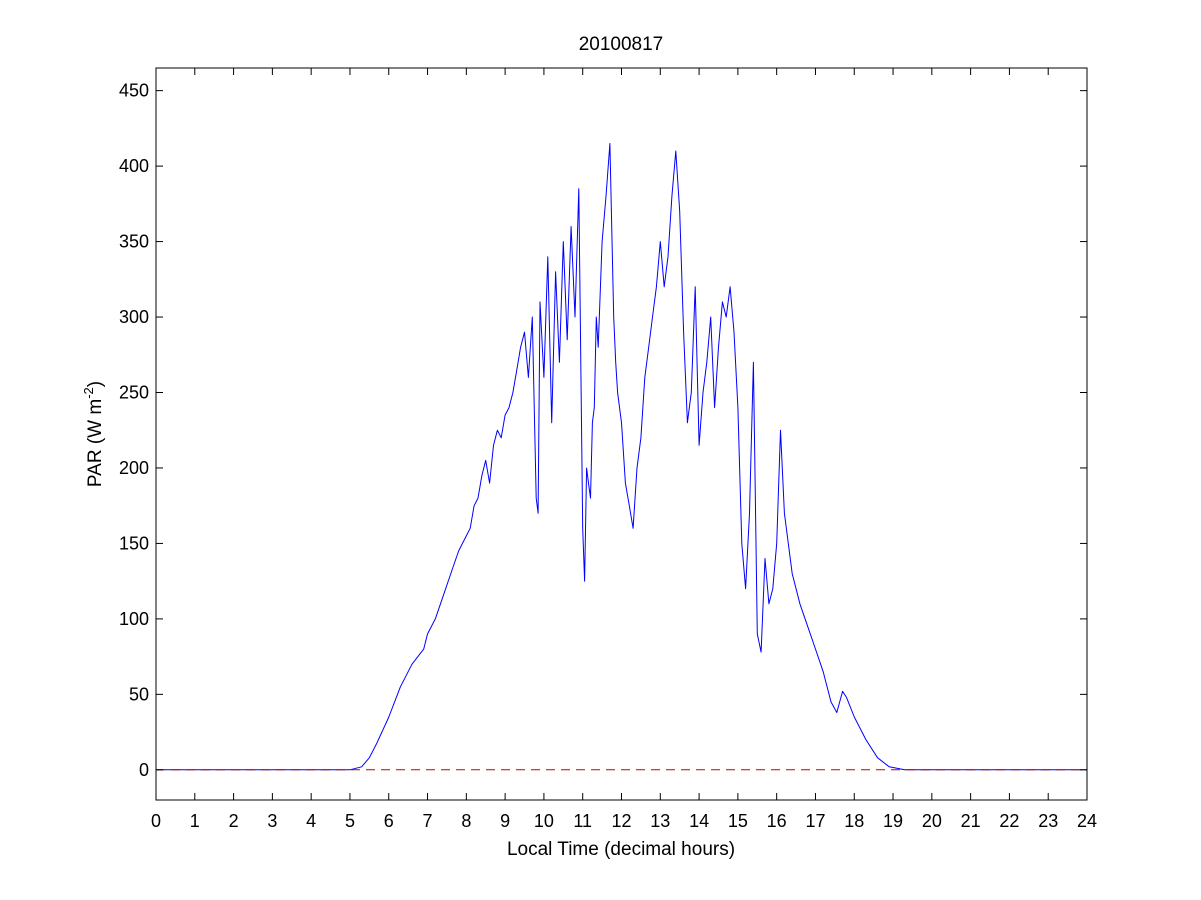 This screenshot has width=1201, height=900. I want to click on y-axis-label-close: ), so click(95, 384).